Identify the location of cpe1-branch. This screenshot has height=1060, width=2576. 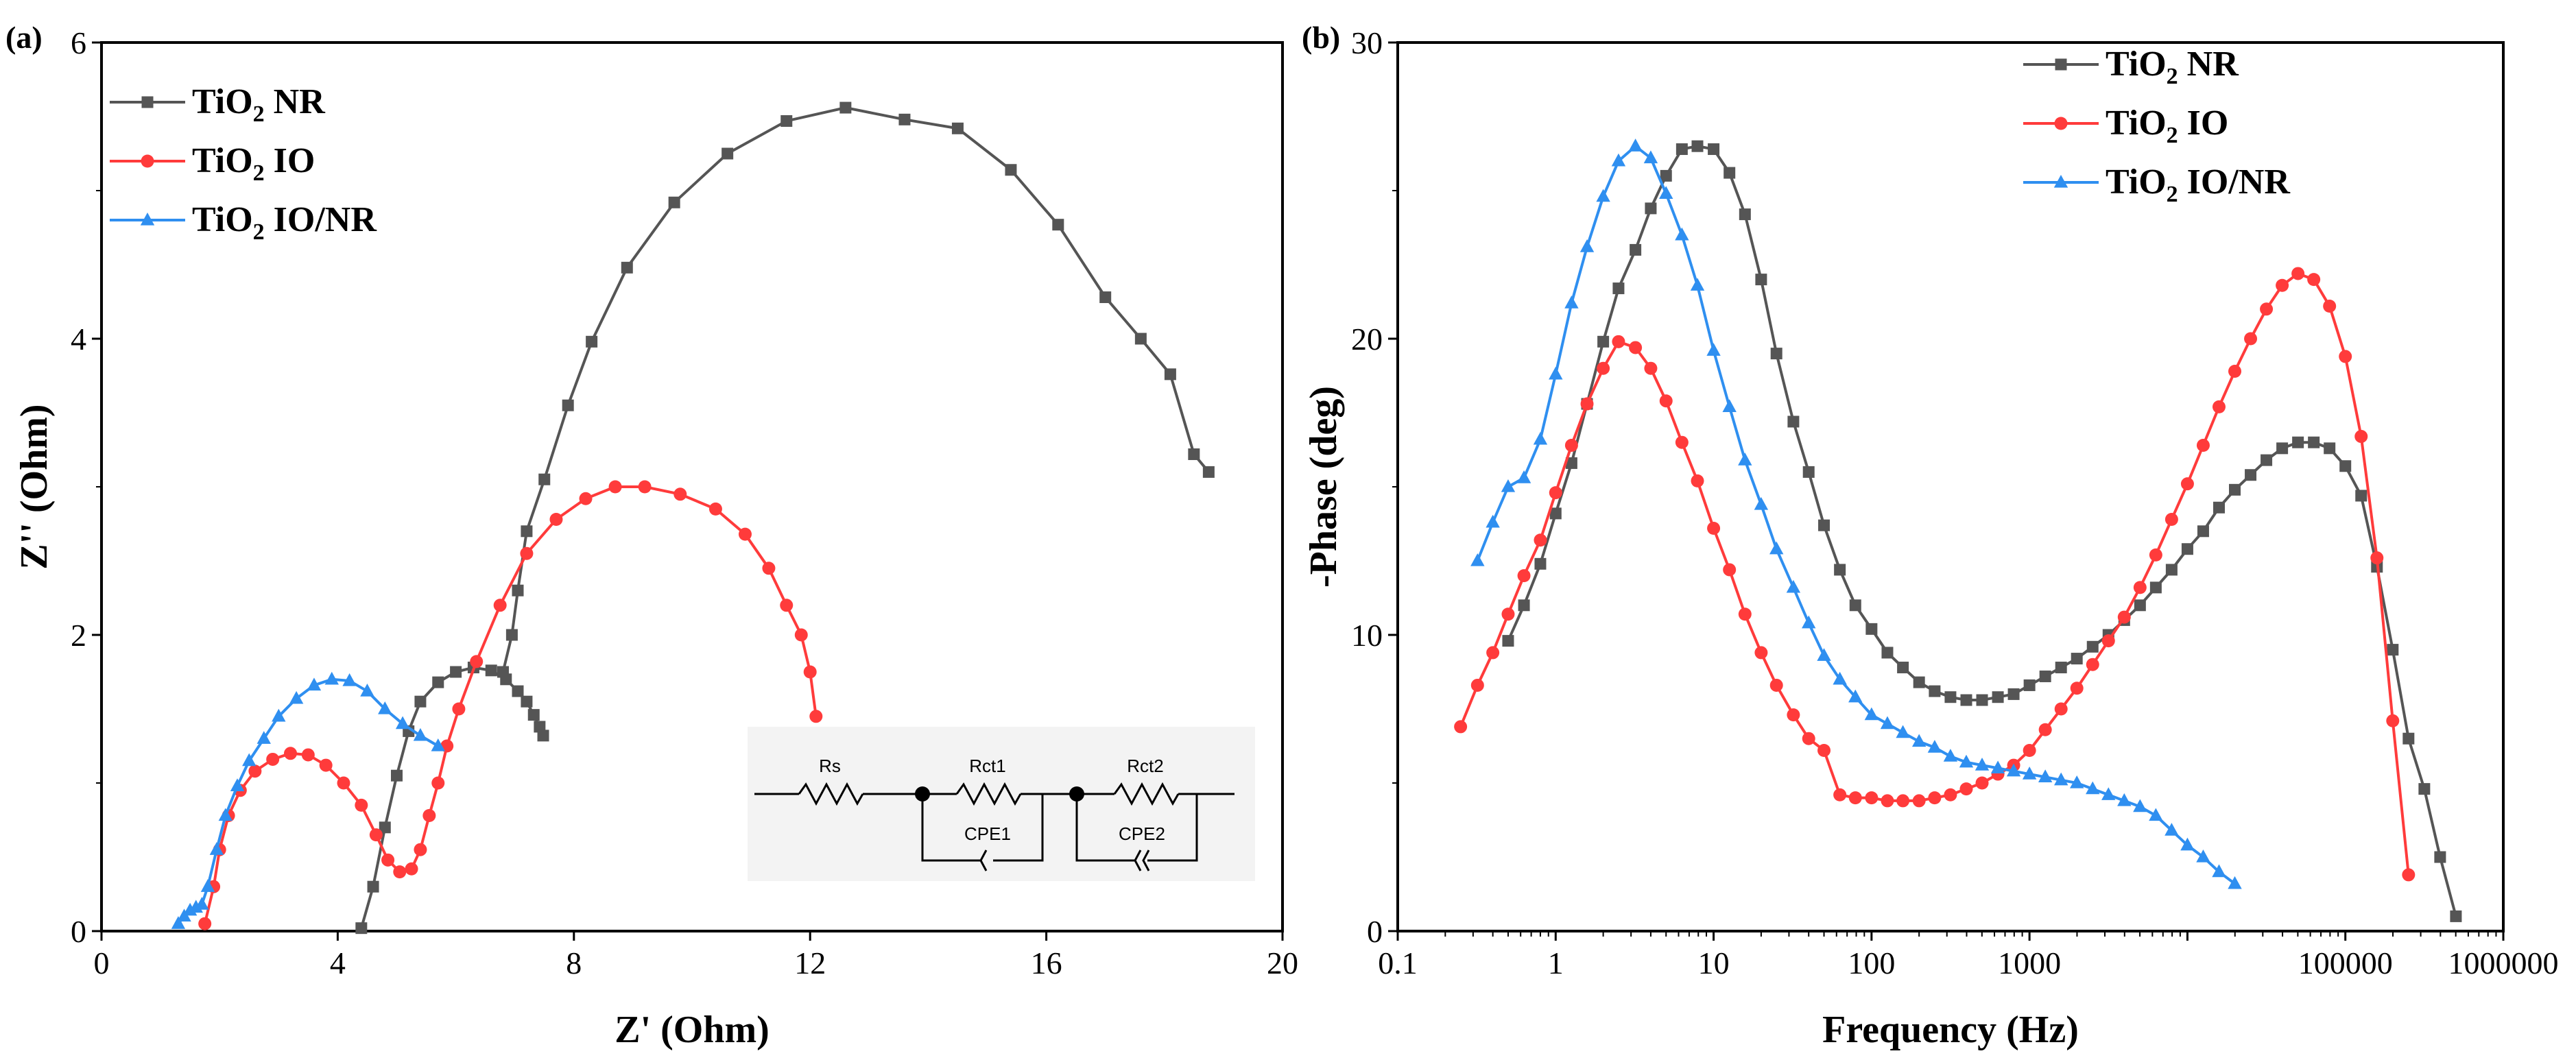
(951, 828).